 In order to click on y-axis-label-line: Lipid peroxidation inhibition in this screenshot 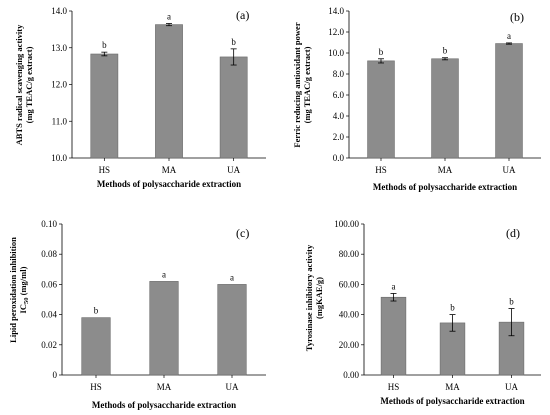, I will do `click(13, 290)`.